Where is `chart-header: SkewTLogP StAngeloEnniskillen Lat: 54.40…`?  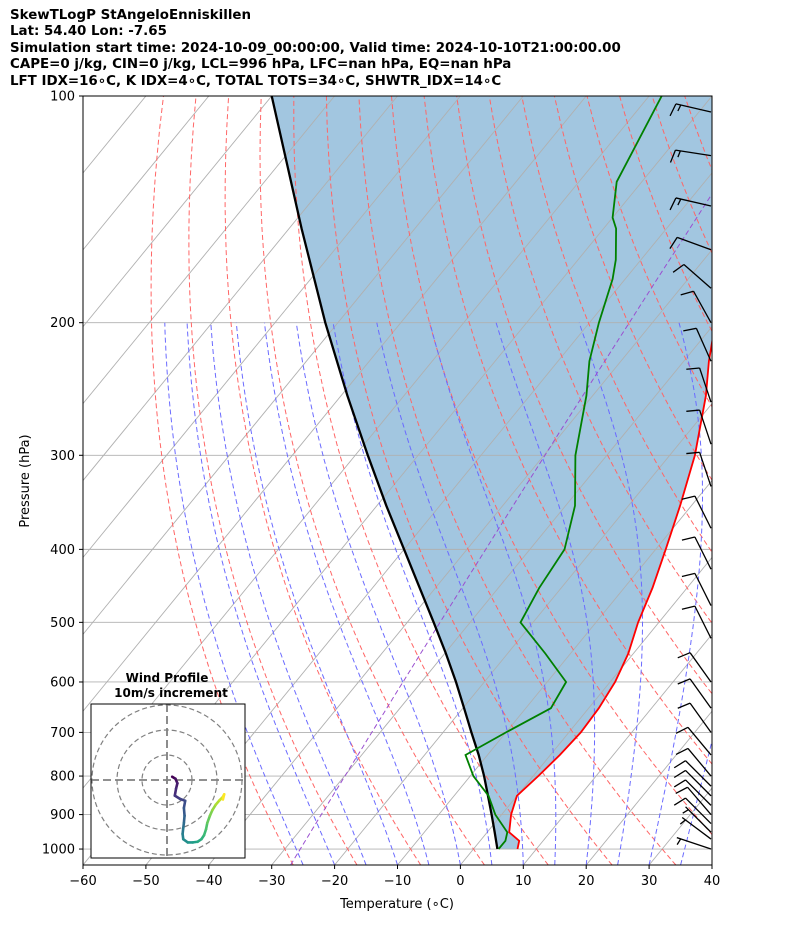
chart-header: SkewTLogP StAngeloEnniskillen Lat: 54.40… is located at coordinates (315, 49).